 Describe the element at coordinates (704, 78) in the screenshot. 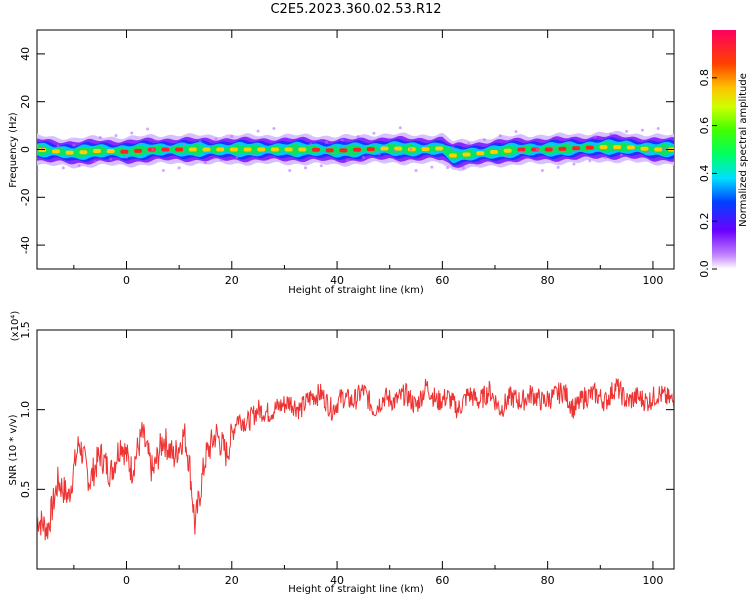

I see `colorbar-tick-label: 0.8` at that location.